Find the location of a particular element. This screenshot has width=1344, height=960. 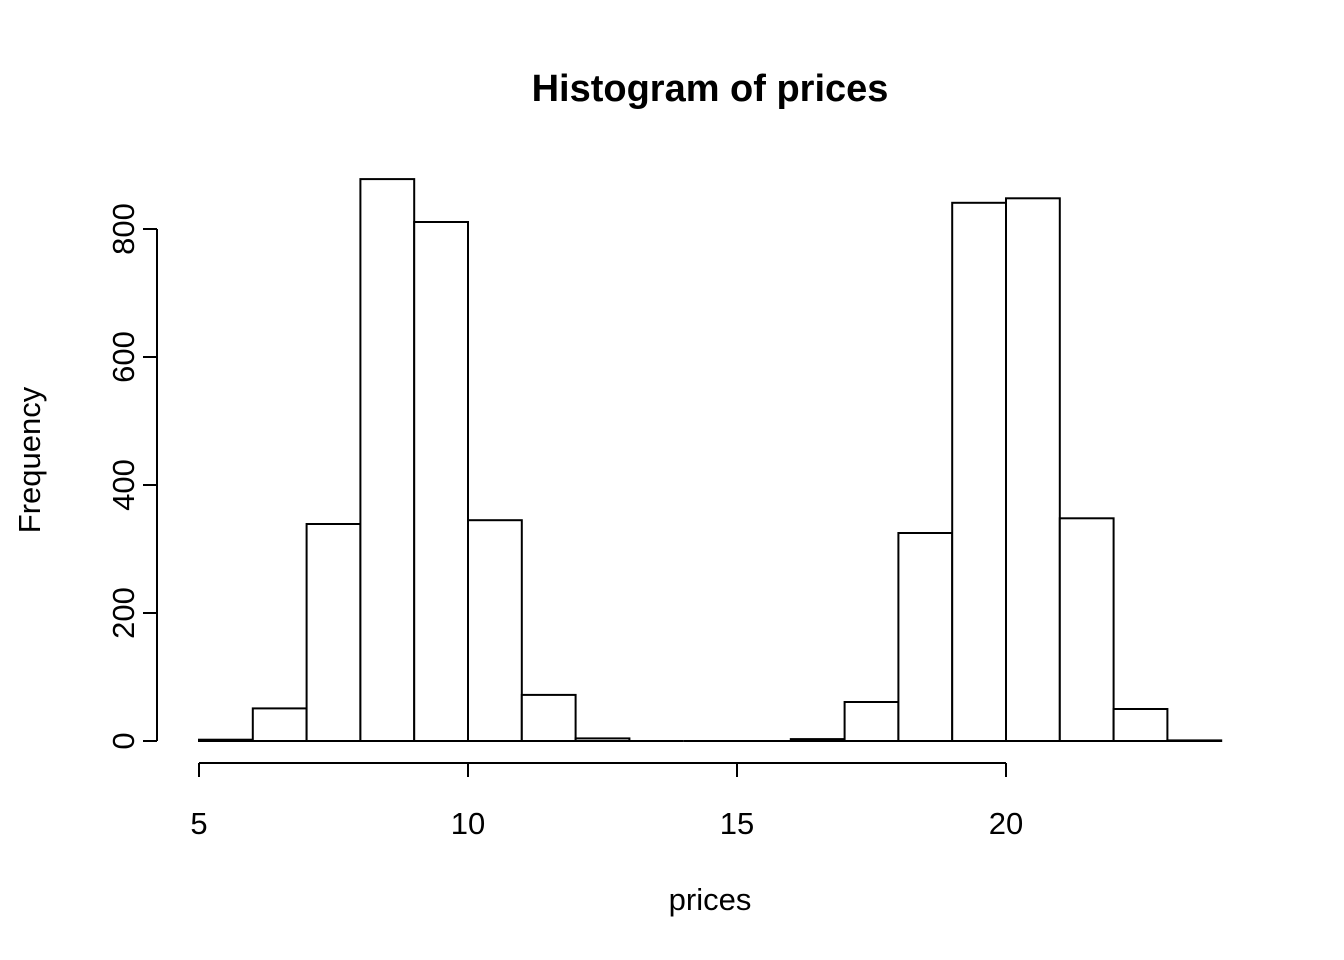

x-tick-label: 5 is located at coordinates (198, 823).